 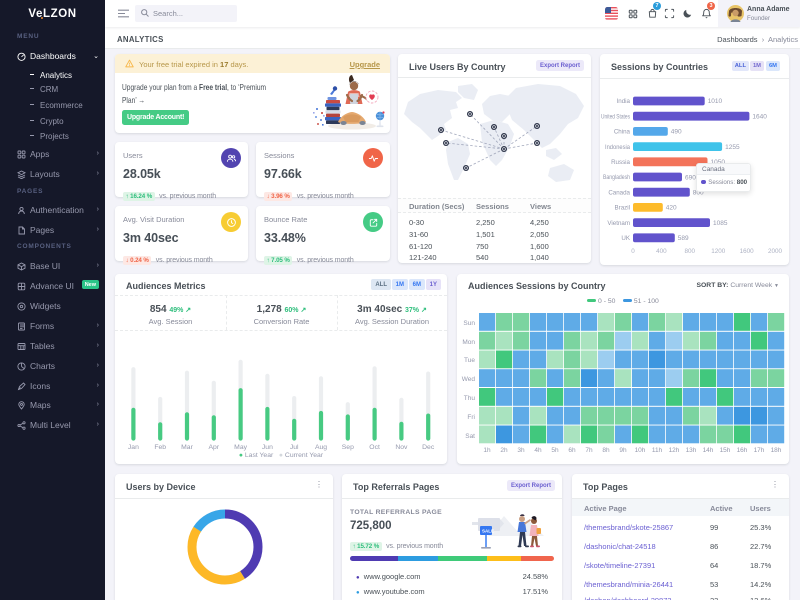 What do you see at coordinates (683, 238) in the screenshot?
I see `svg-text: 589` at bounding box center [683, 238].